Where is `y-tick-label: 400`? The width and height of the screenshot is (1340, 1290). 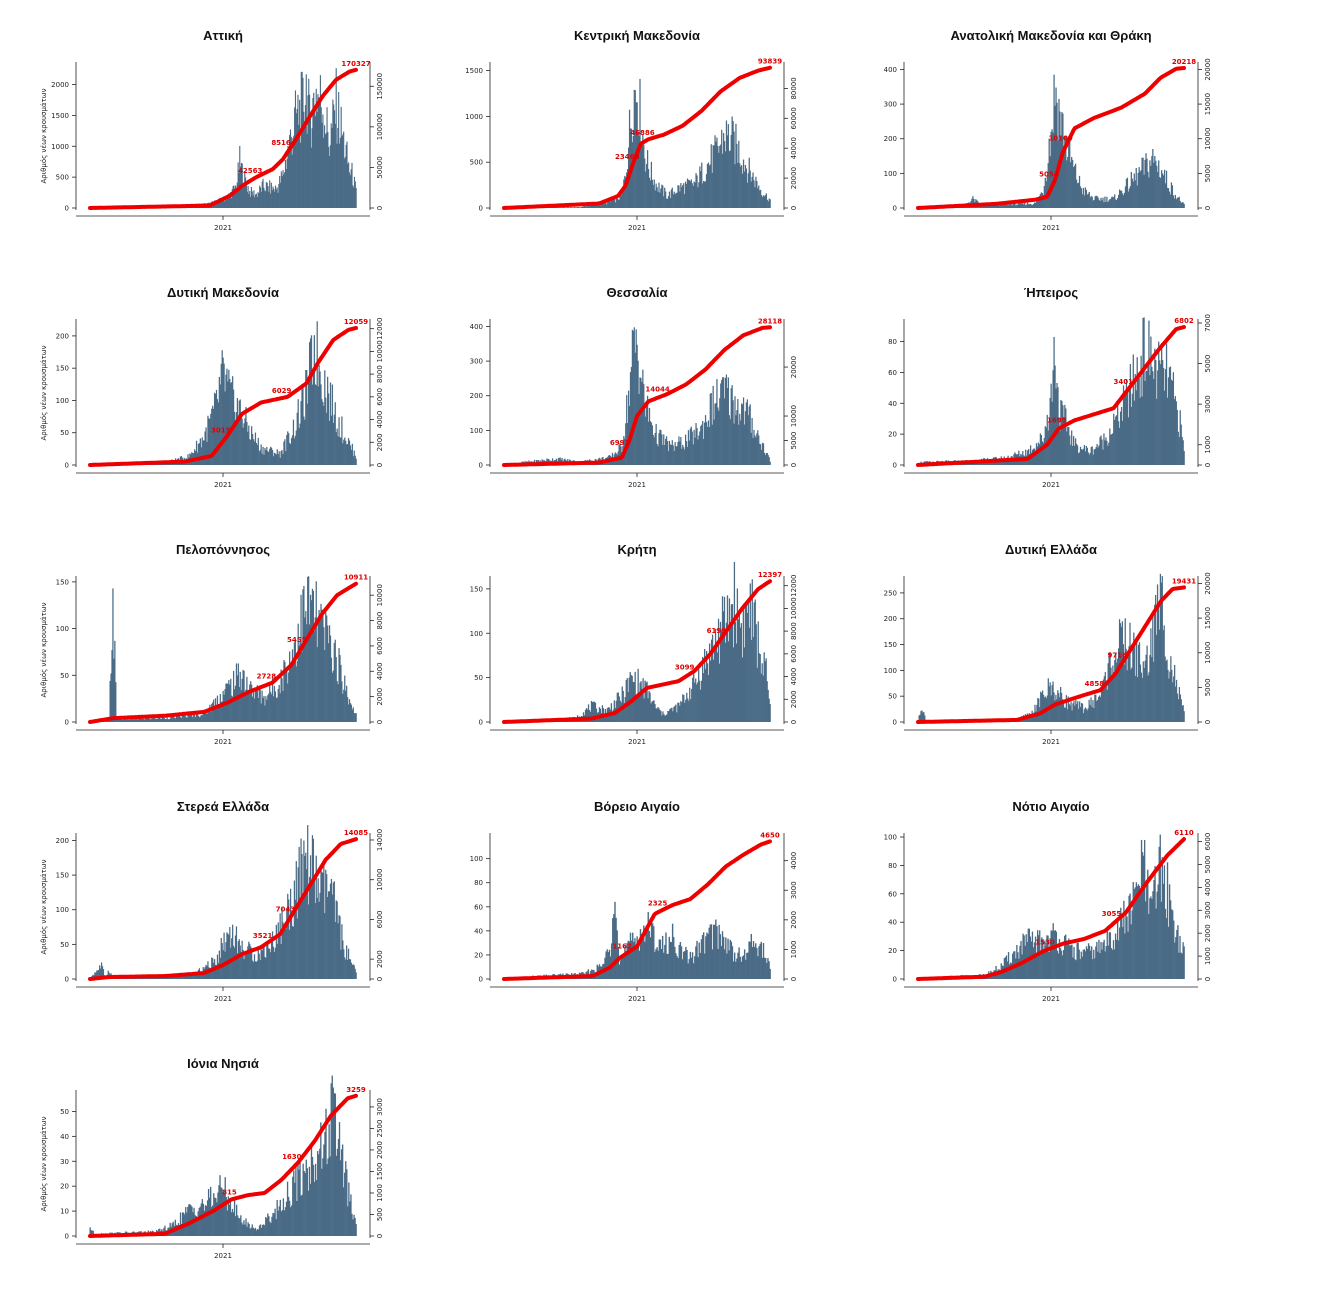 y-tick-label: 400 is located at coordinates (890, 70).